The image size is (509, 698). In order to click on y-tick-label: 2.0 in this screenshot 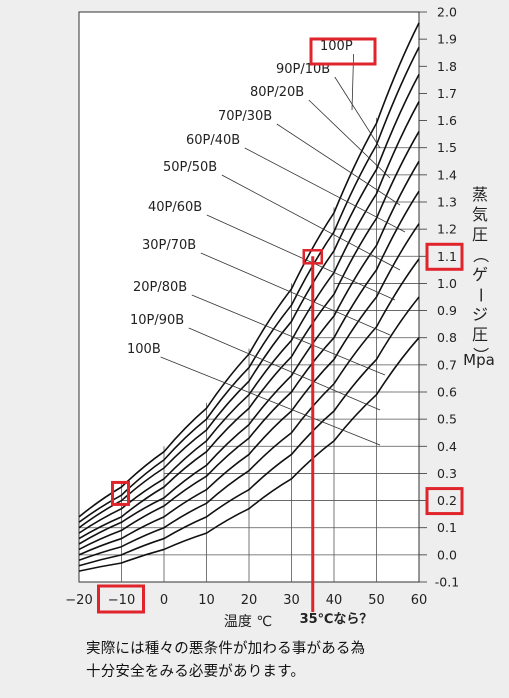, I will do `click(447, 12)`.